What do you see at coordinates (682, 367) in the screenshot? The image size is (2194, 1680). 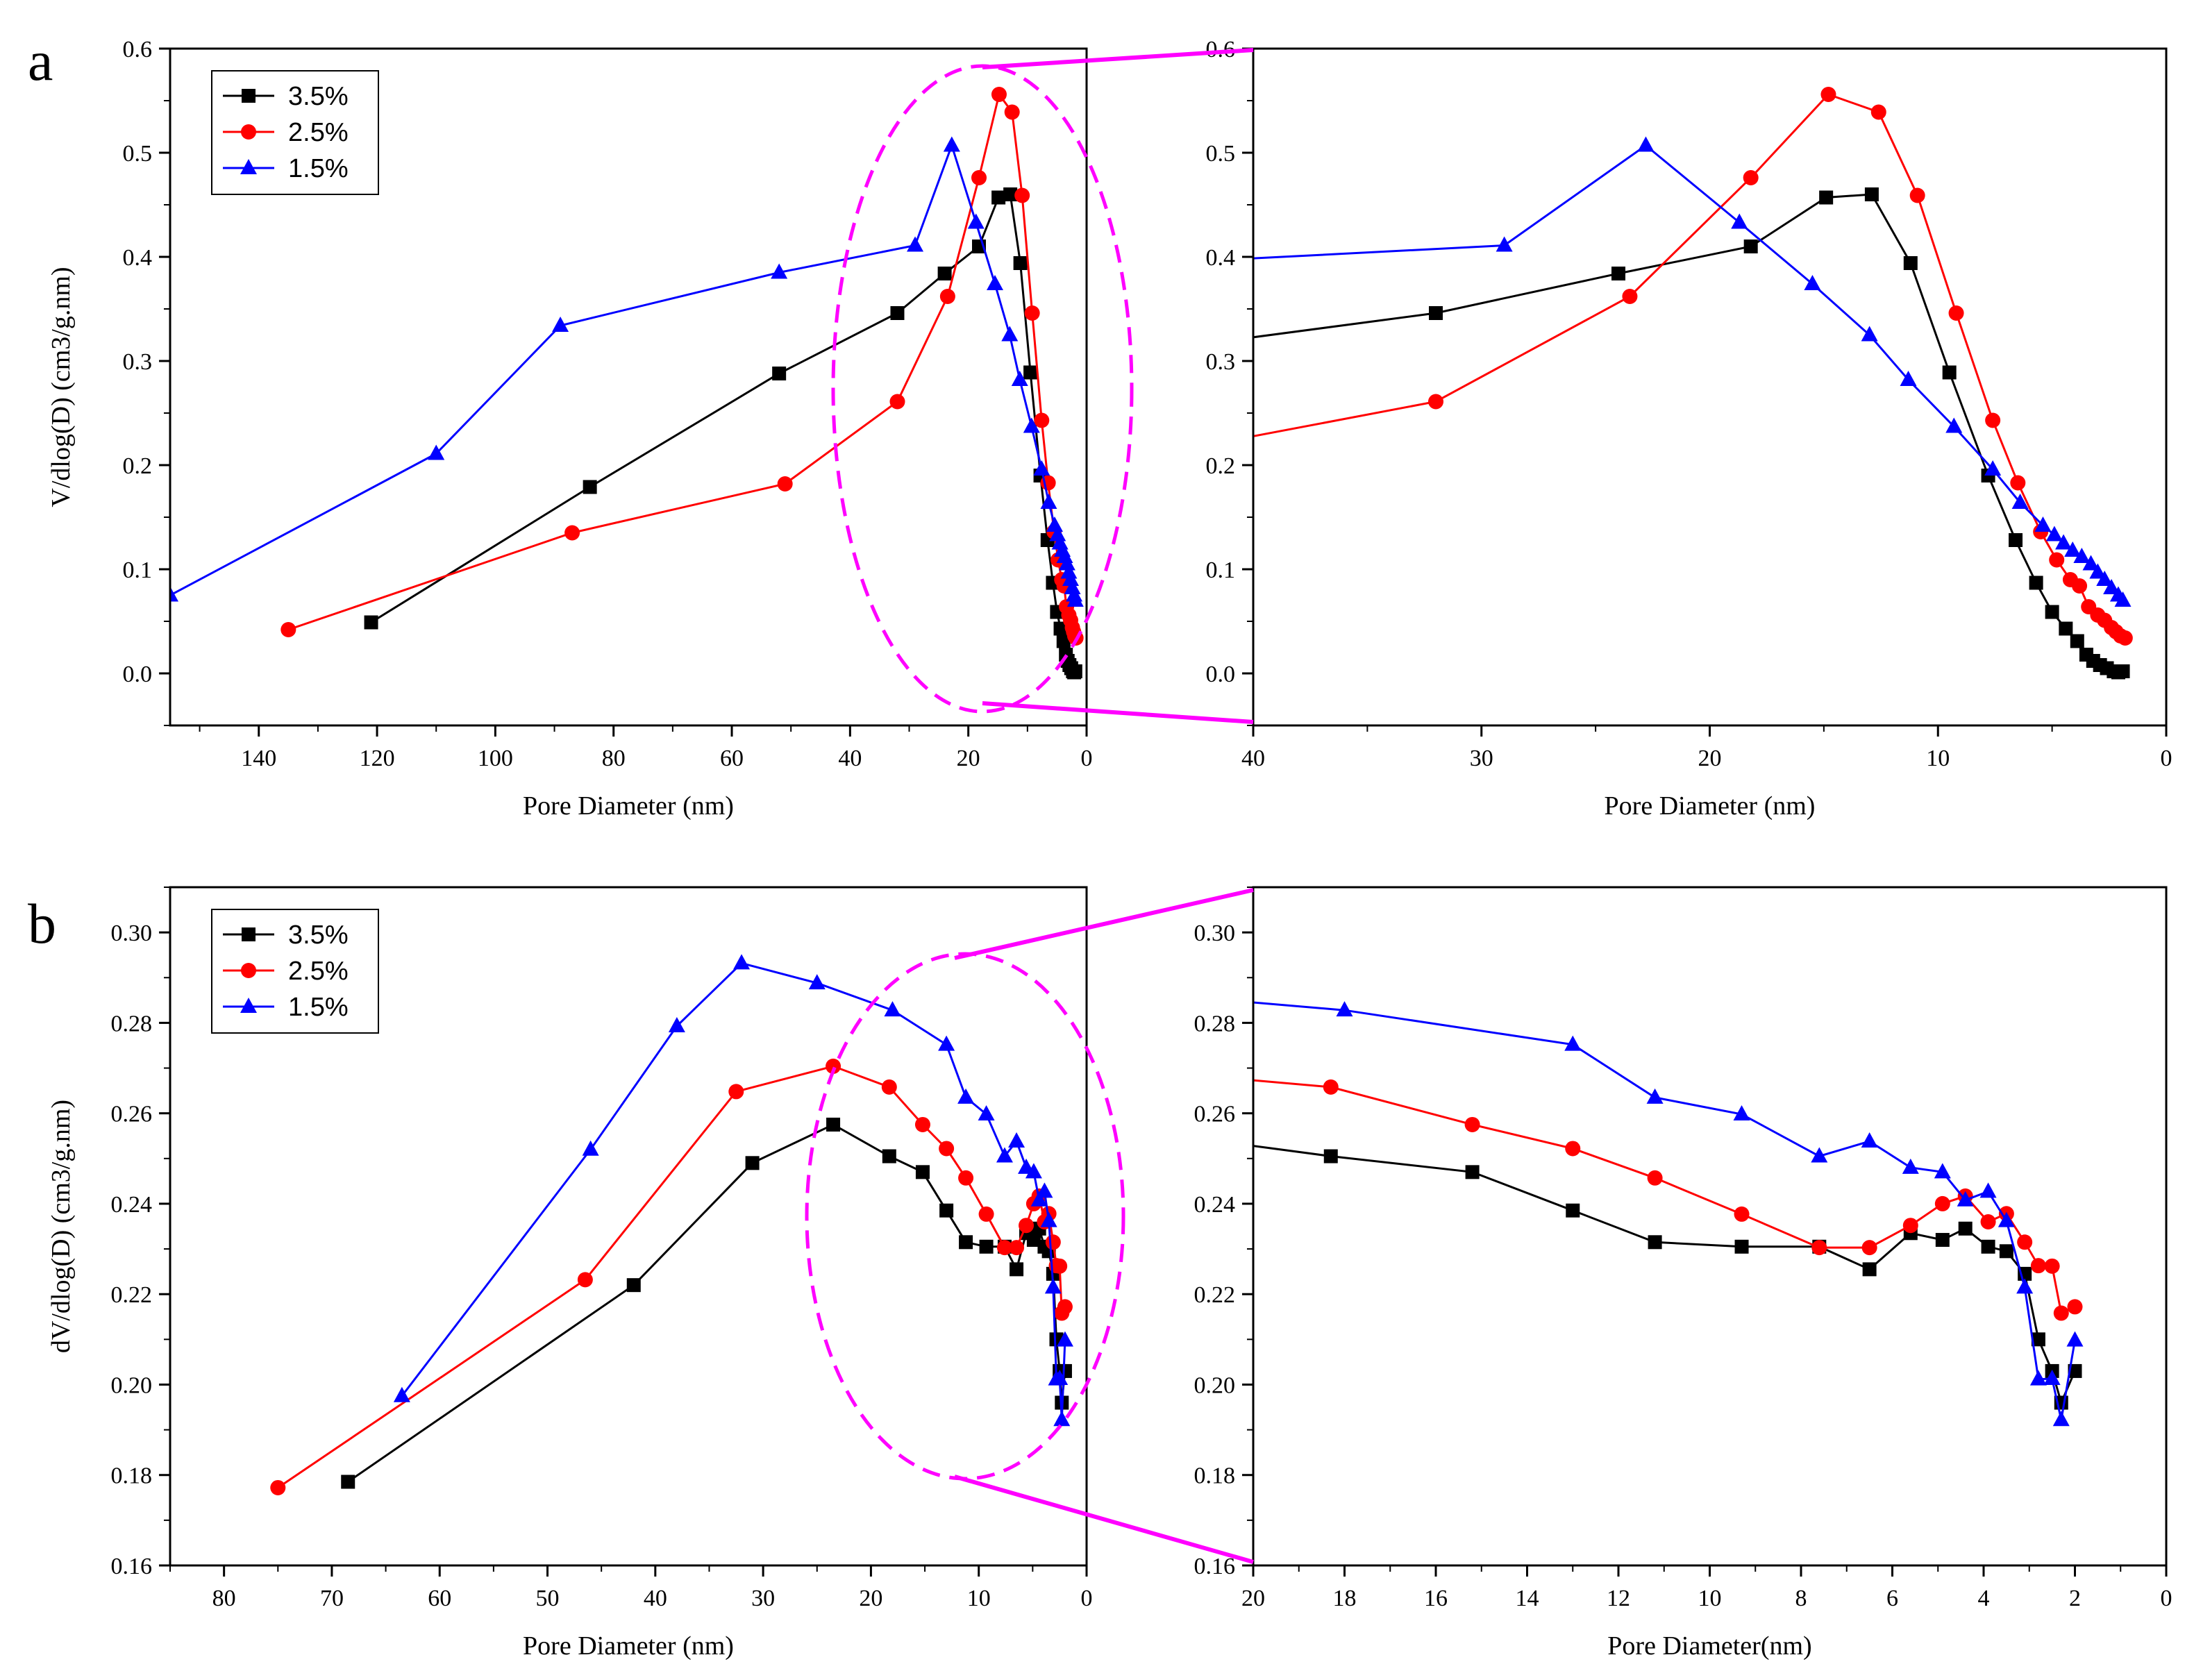 I see `series-2.5%` at bounding box center [682, 367].